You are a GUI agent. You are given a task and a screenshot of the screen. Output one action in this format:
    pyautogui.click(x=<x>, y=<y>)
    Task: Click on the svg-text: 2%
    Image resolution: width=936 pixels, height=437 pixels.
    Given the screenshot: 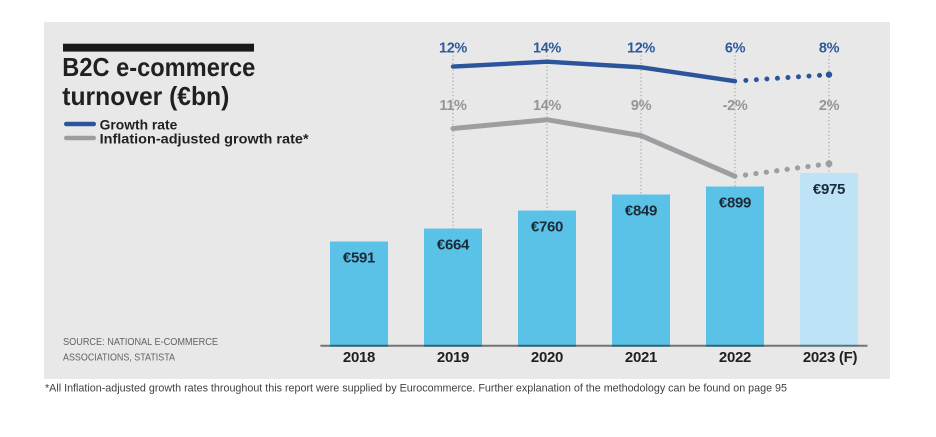 What is the action you would take?
    pyautogui.click(x=829, y=106)
    